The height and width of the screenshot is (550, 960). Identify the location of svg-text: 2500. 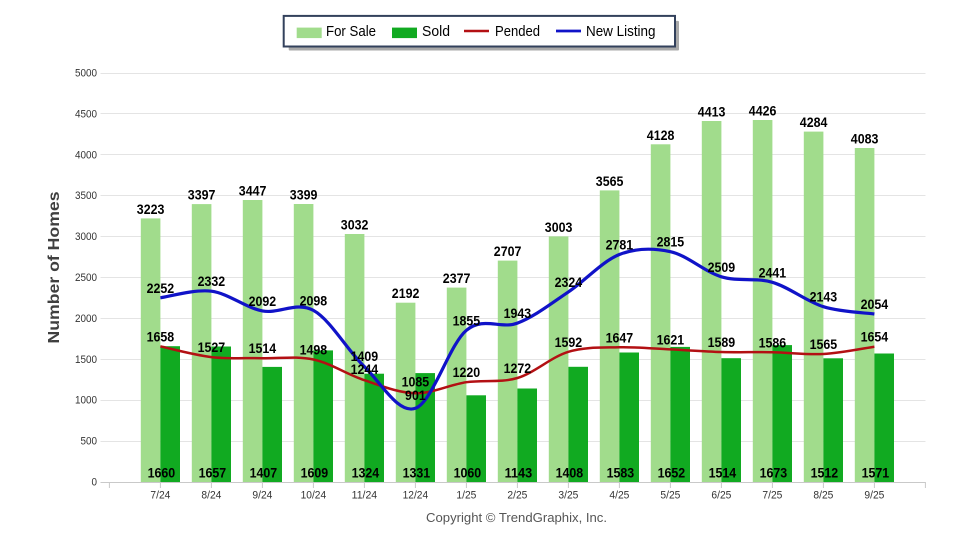
(86, 278).